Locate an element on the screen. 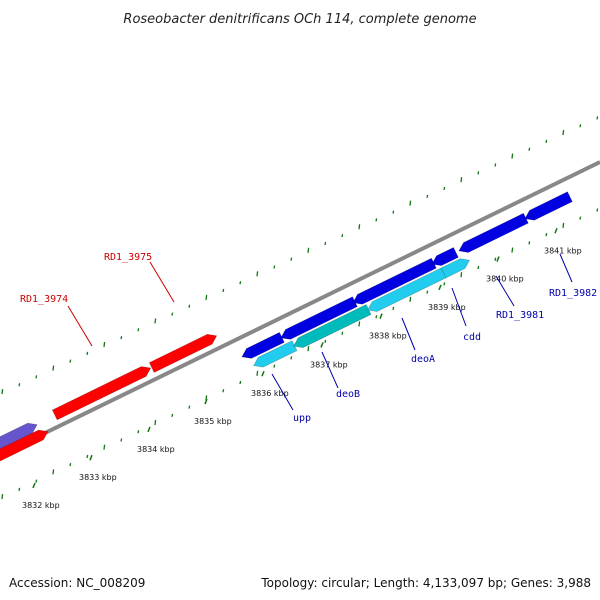 This screenshot has height=600, width=600. scale-label: 3838 kbp is located at coordinates (388, 336).